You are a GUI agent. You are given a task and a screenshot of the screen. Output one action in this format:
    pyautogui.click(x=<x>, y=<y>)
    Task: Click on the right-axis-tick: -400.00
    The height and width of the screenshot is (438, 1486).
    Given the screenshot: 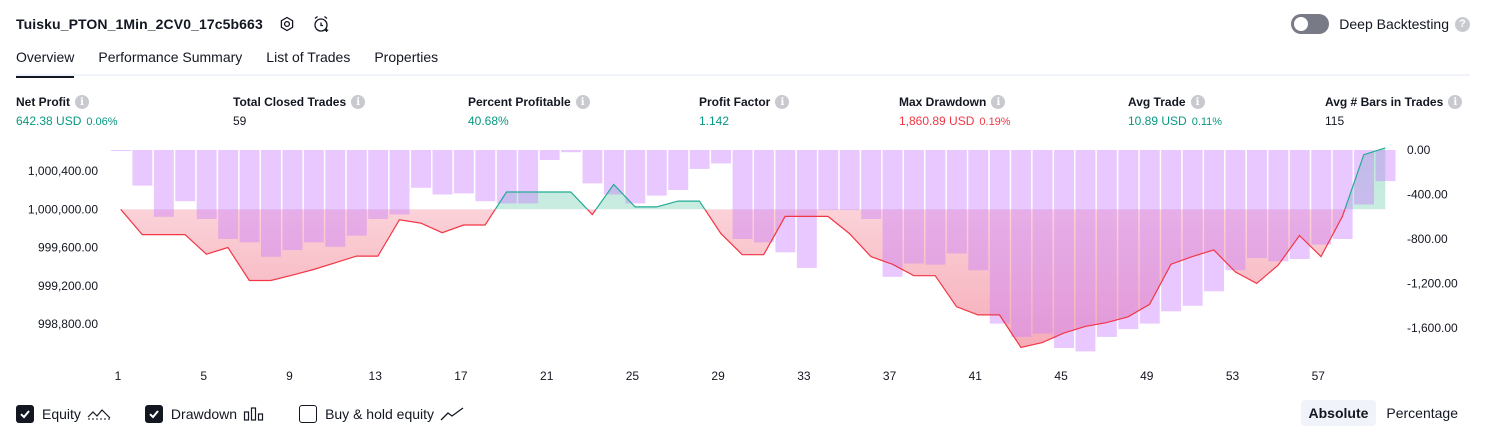 What is the action you would take?
    pyautogui.click(x=1427, y=195)
    